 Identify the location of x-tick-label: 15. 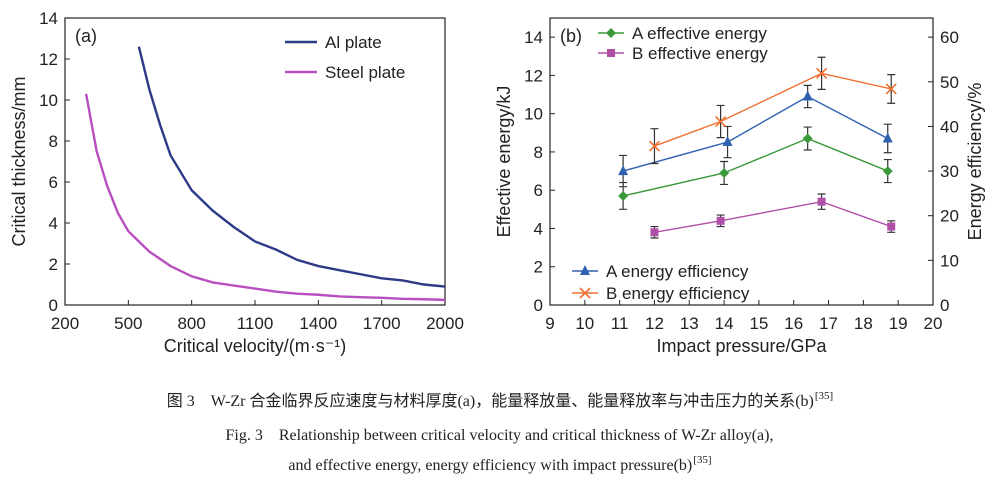
(758, 323).